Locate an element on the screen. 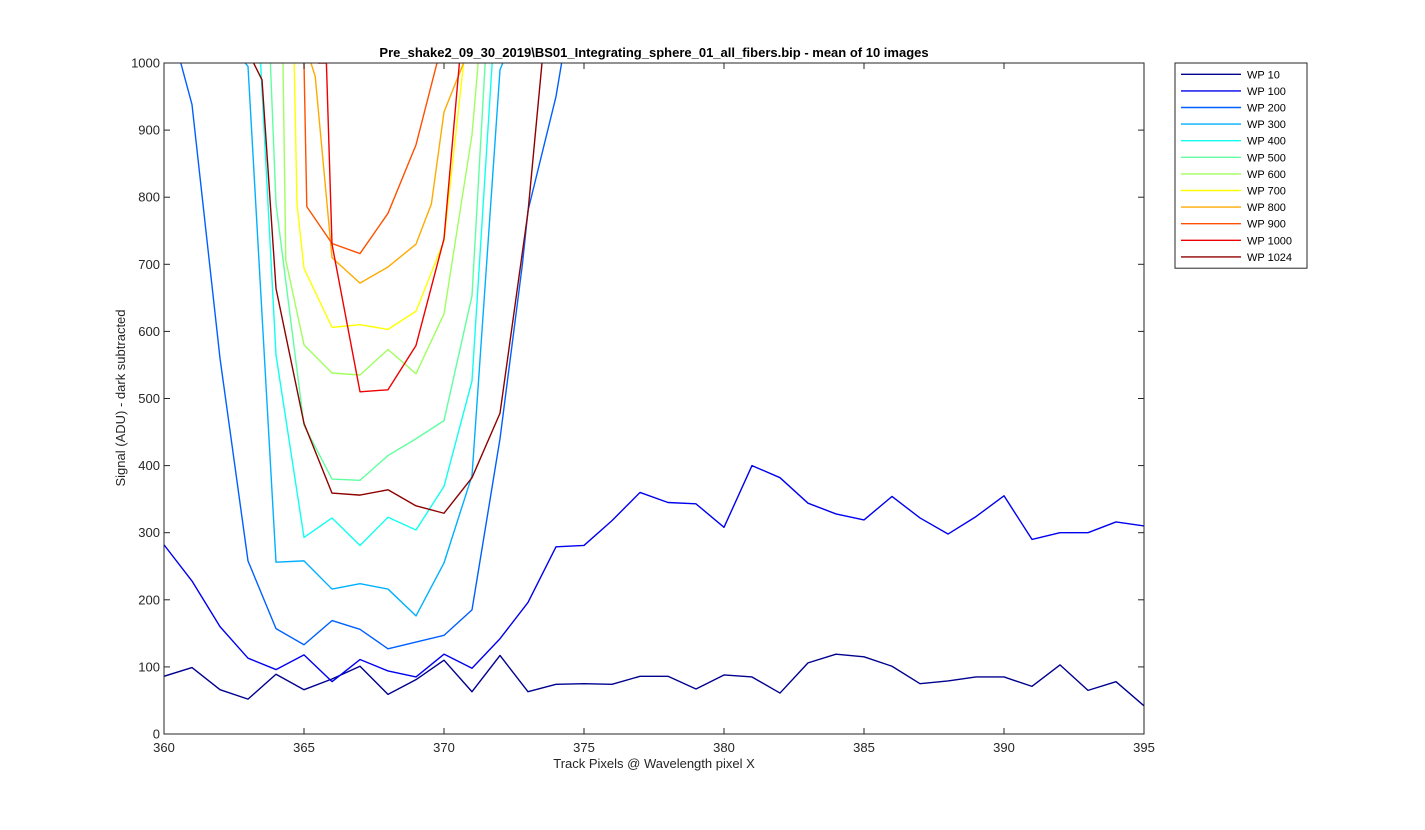 Image resolution: width=1425 pixels, height=830 pixels. legend-label: WP 100 is located at coordinates (1266, 92).